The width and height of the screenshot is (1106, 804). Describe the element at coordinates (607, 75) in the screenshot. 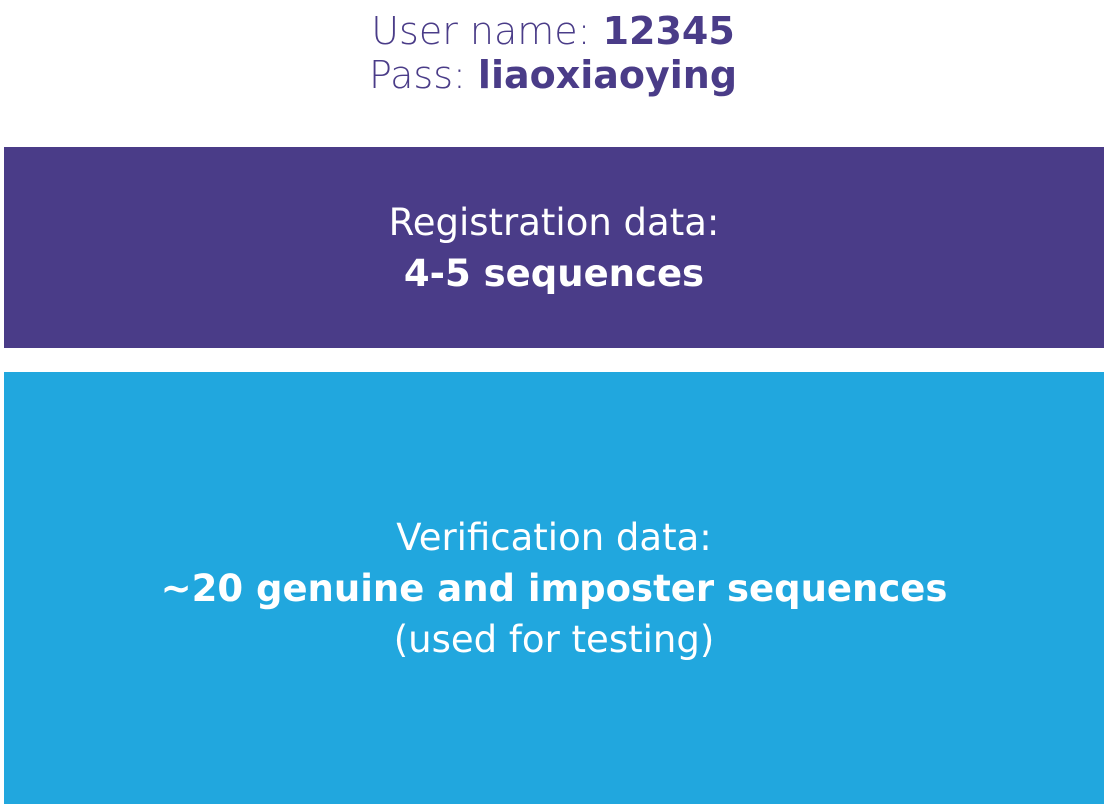

I see `password-value: liaoxiaoying` at that location.